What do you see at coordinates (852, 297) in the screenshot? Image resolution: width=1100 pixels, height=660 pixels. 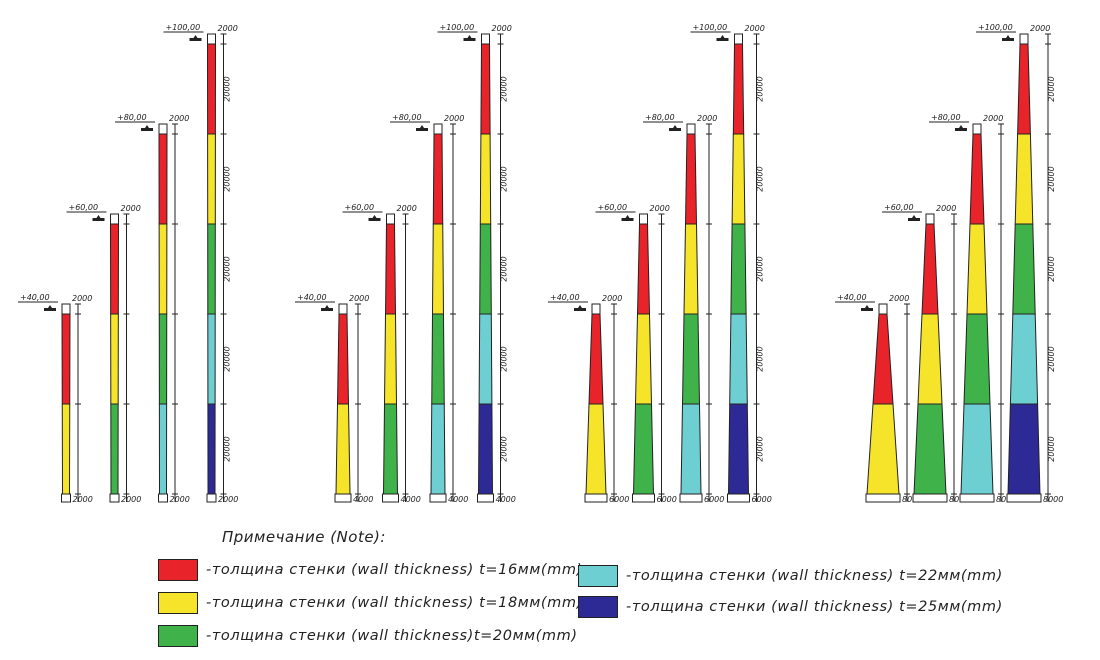 I see `elevation-label: +40,00` at bounding box center [852, 297].